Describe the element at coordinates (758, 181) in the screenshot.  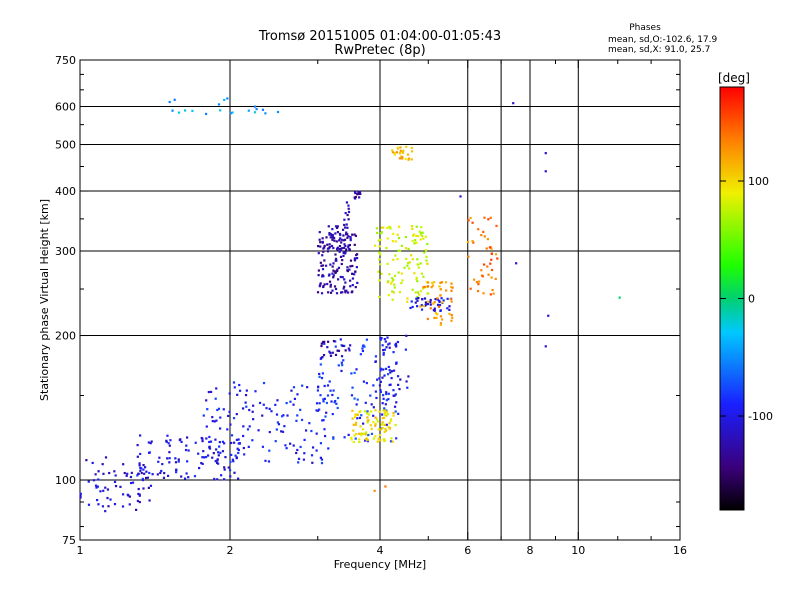
I see `colorbar-tick-label: 100` at that location.